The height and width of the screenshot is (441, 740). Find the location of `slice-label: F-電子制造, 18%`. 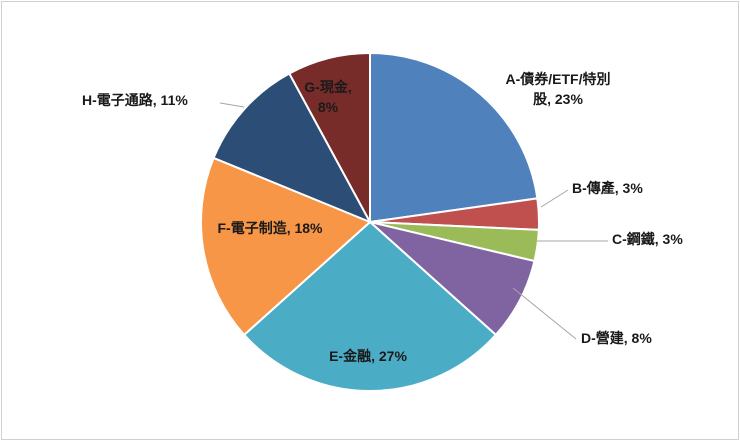

slice-label: F-電子制造, 18% is located at coordinates (270, 228).